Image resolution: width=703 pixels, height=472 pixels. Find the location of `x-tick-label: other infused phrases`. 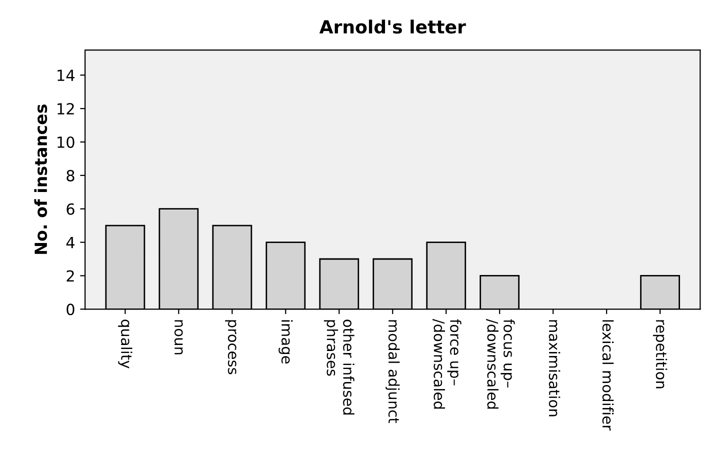

x-tick-label: other infused phrases is located at coordinates (339, 367).